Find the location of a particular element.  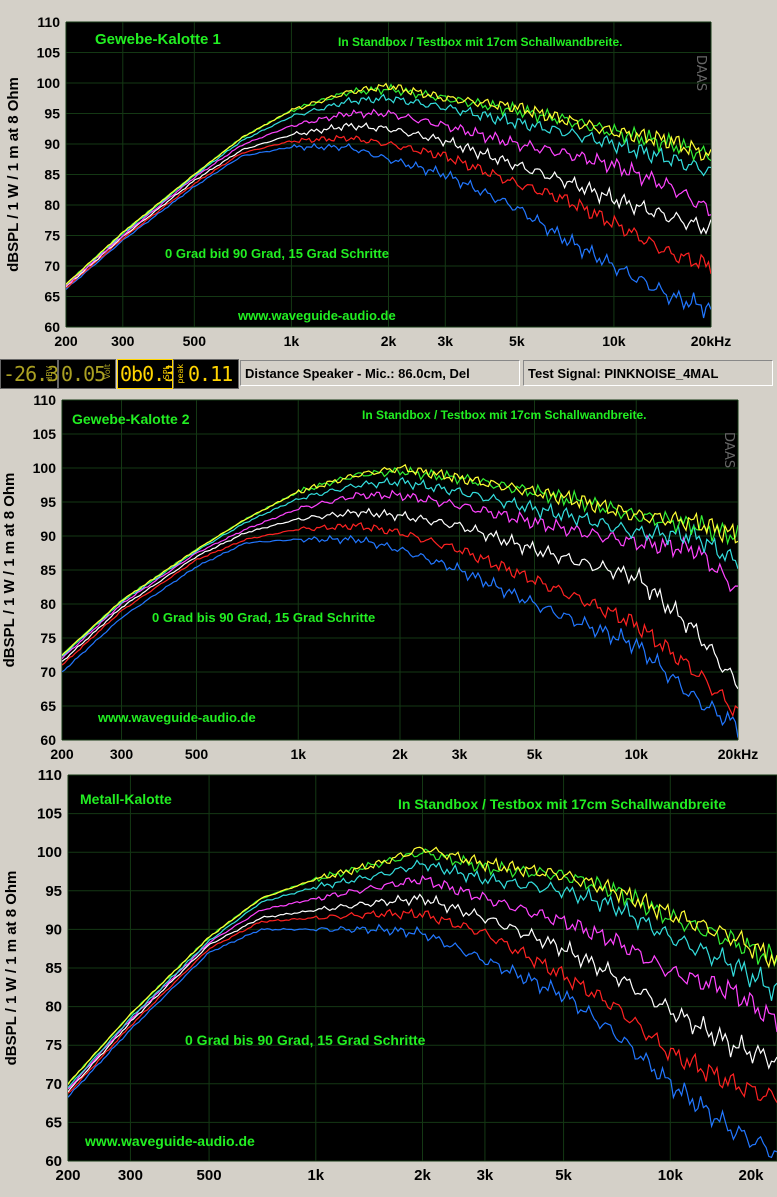

level-meter-peak: 0.11 peak is located at coordinates (206, 374).